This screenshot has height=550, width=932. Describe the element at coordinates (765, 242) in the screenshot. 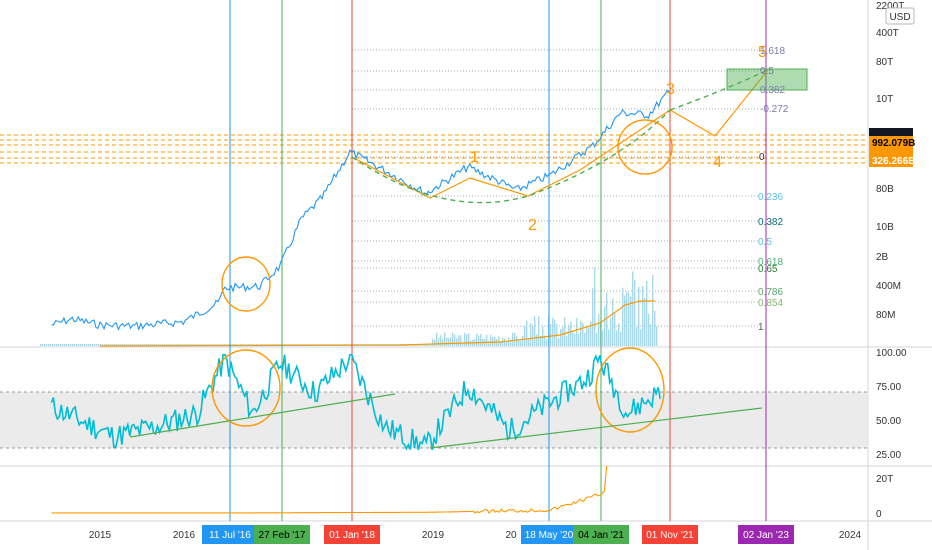

I see `fib-level-label: 0.5` at that location.